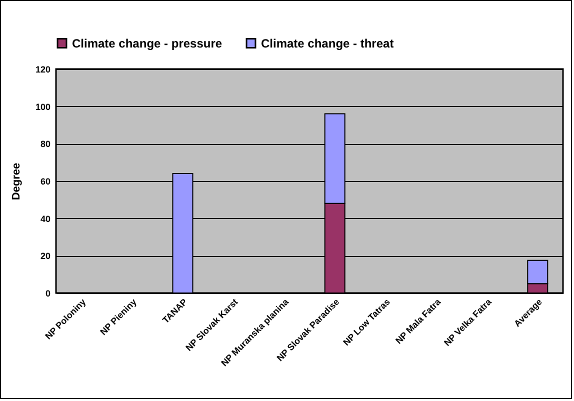 The width and height of the screenshot is (574, 401). Describe the element at coordinates (327, 43) in the screenshot. I see `legend-label: Climate change - threat` at that location.